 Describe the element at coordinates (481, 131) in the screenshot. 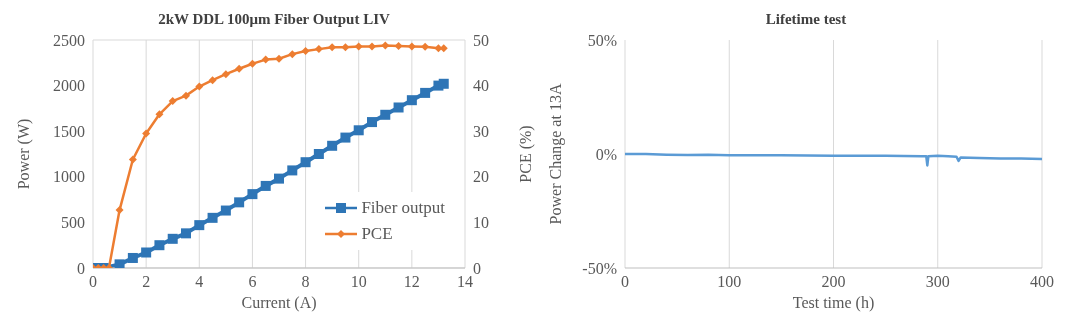

I see `y2-tick-label: 30` at that location.